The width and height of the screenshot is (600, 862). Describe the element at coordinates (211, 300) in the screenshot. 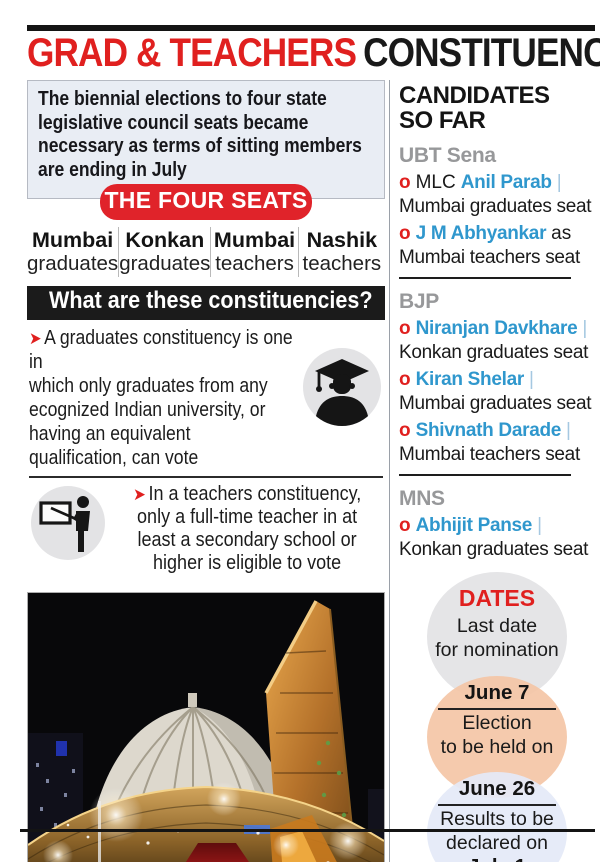

I see `section-title: What are these constituencies?` at that location.